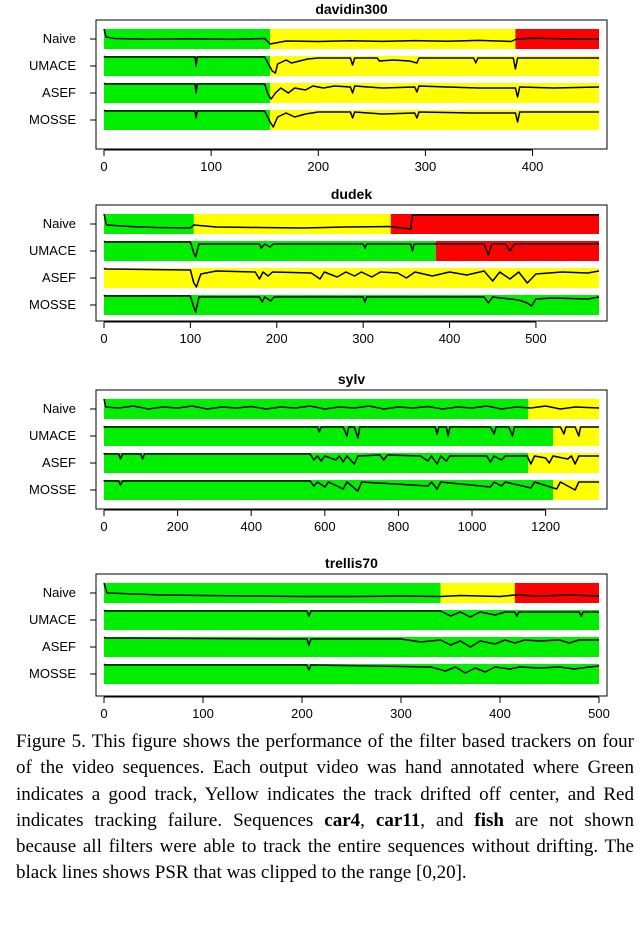 The width and height of the screenshot is (643, 943). What do you see at coordinates (450, 338) in the screenshot?
I see `x-tick-label-dudek-400: 400` at bounding box center [450, 338].